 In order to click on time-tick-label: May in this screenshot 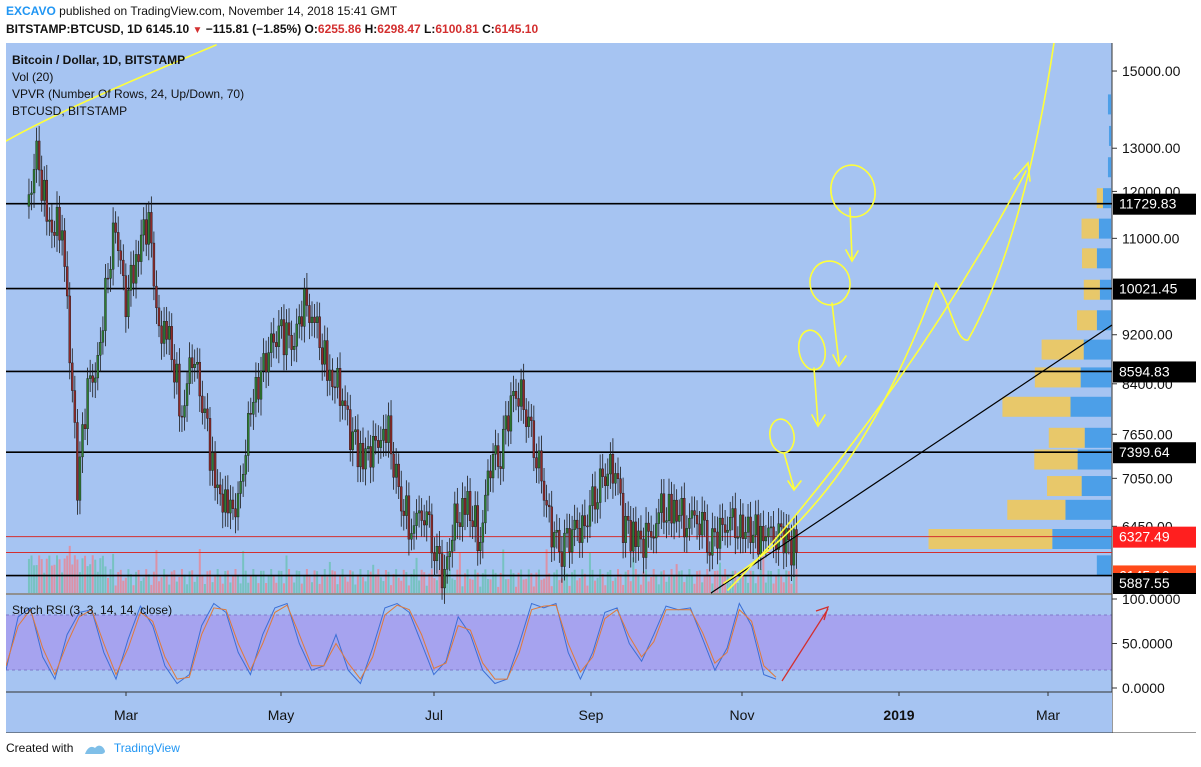, I will do `click(281, 715)`.